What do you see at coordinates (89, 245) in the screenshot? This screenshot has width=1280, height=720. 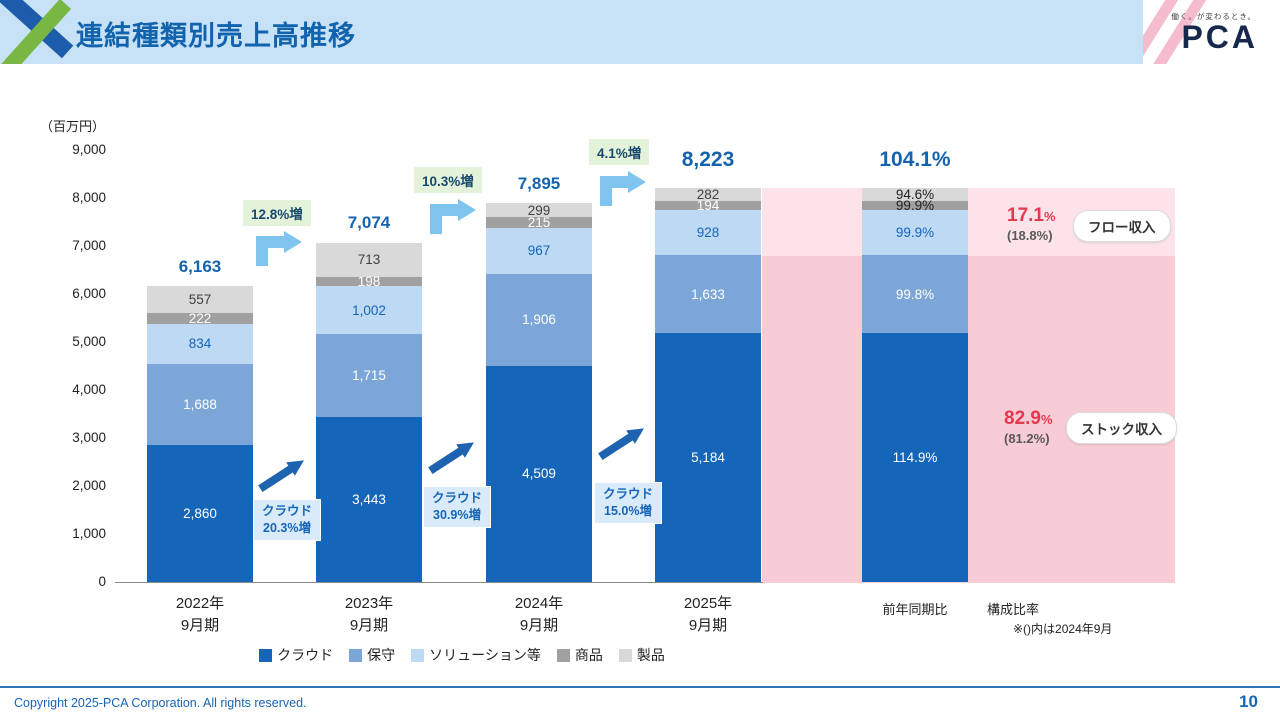 I see `y-axis-tick-label: 7,000` at bounding box center [89, 245].